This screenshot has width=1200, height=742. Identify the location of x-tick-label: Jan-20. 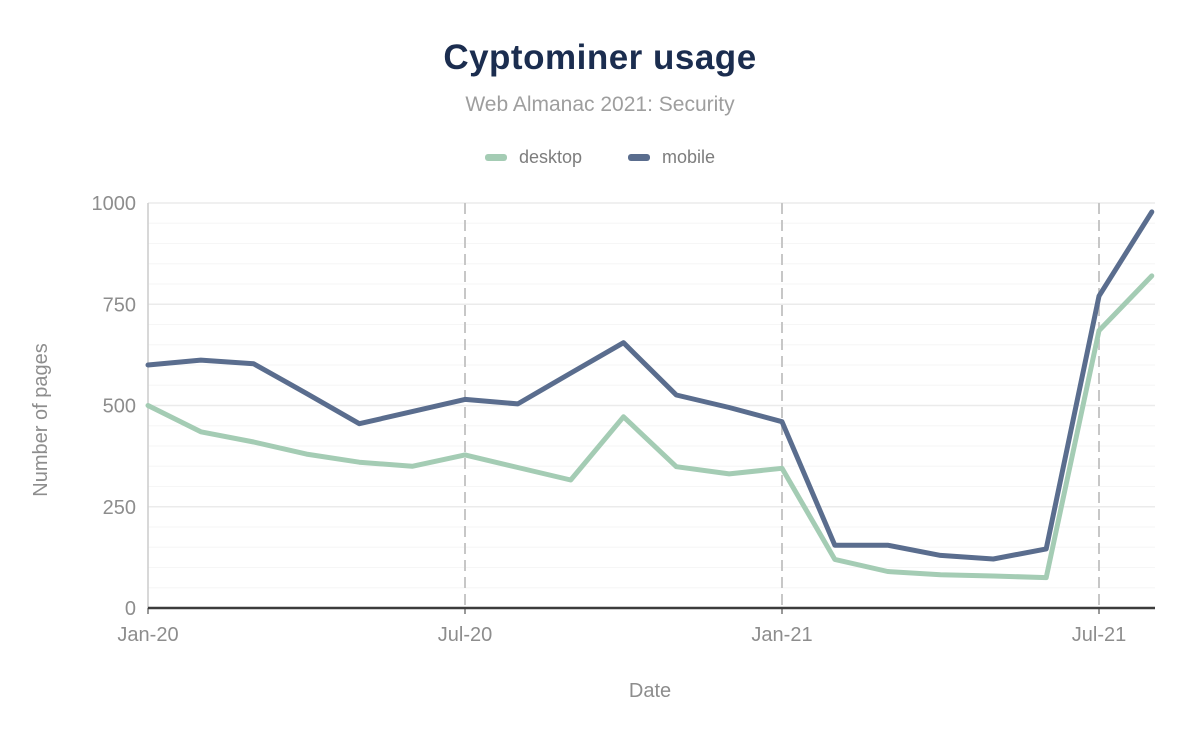
(147, 635).